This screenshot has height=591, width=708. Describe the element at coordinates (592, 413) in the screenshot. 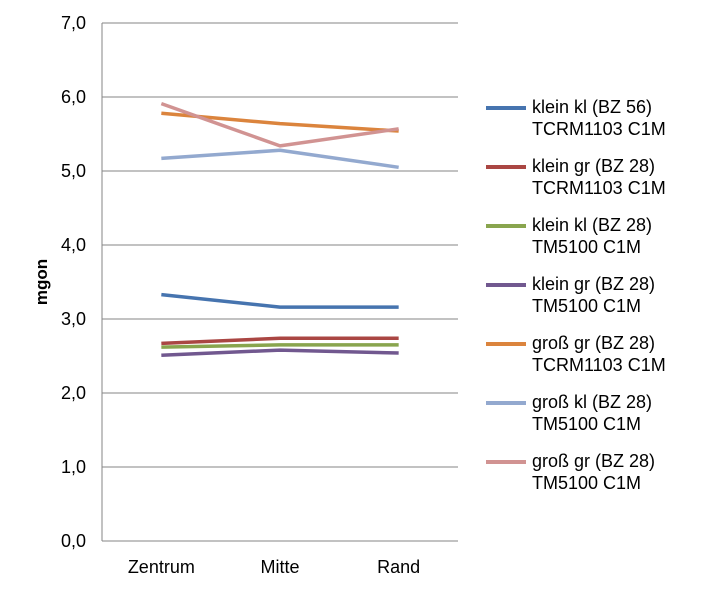

I see `legend-label: groß kl (BZ 28) TM5100 C1M` at that location.